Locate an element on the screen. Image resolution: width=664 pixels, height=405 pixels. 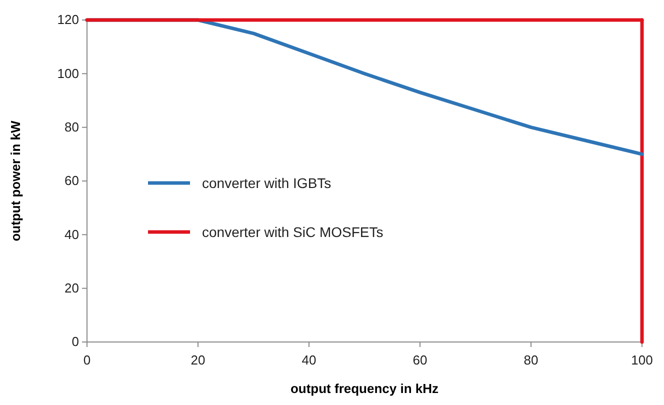
legend-label: converter with SiC MOSFETs is located at coordinates (293, 232).